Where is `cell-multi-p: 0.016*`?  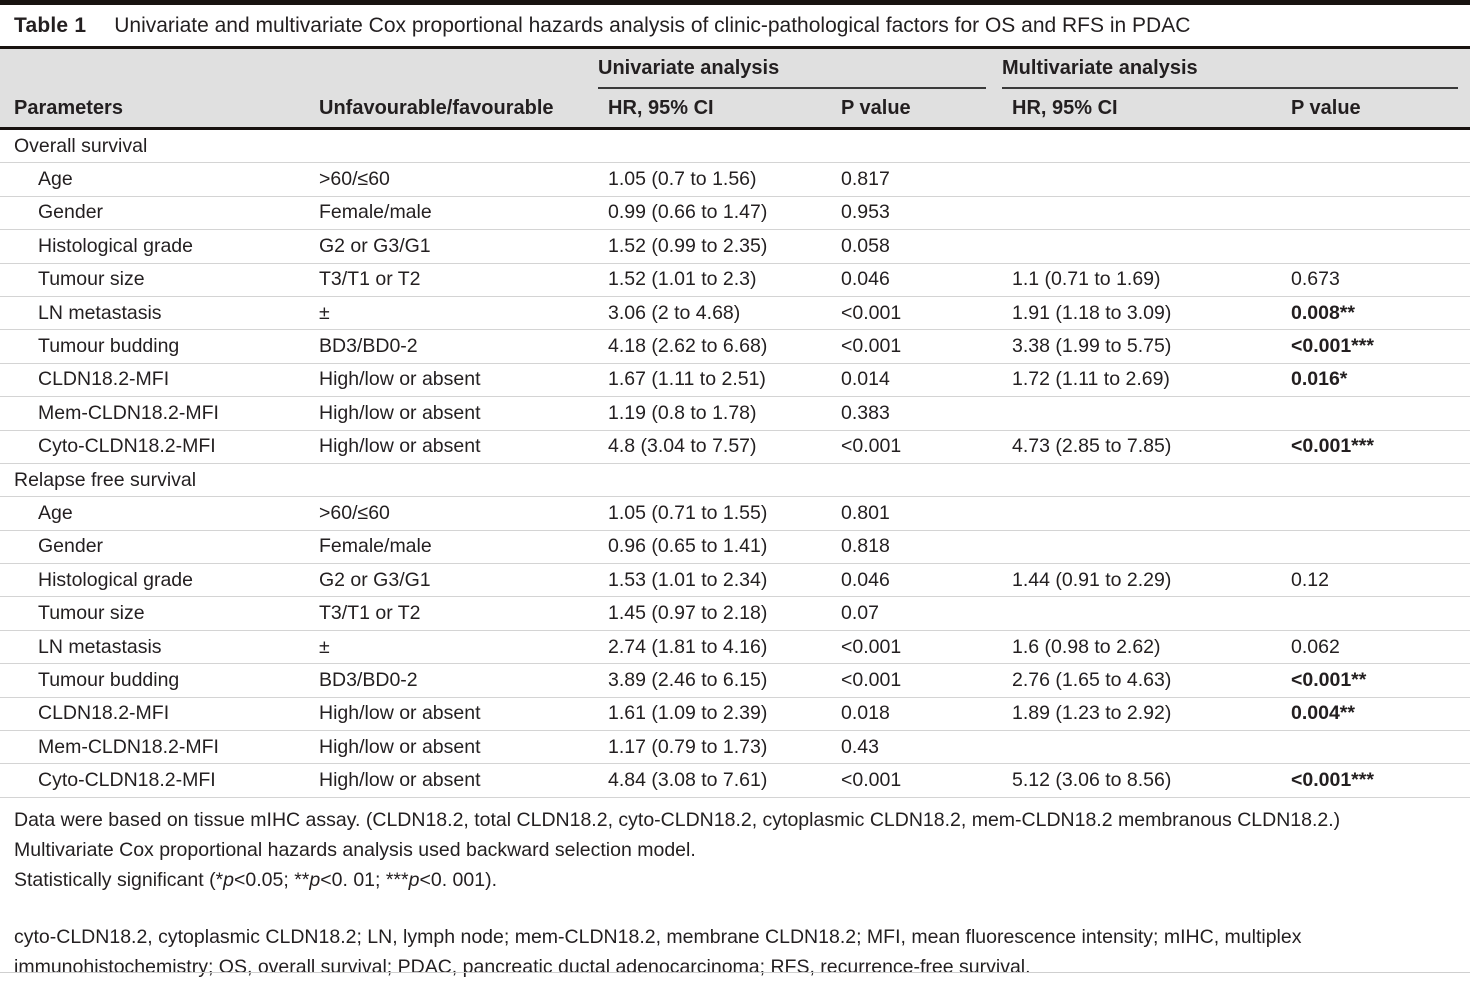 cell-multi-p: 0.016* is located at coordinates (1319, 379).